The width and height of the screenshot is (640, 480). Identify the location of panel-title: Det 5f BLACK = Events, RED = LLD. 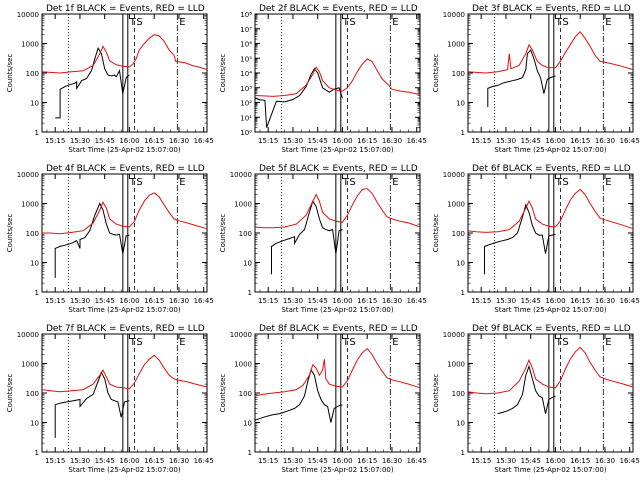
(338, 169).